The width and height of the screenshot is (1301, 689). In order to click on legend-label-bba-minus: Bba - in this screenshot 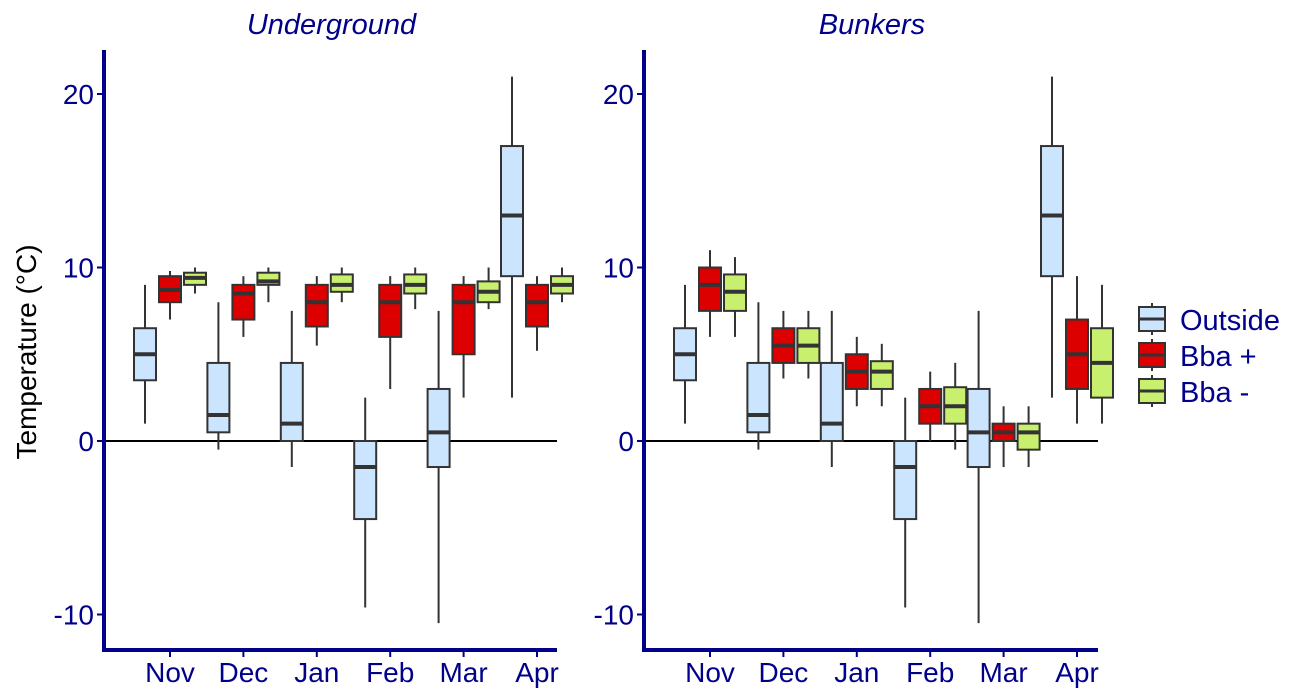, I will do `click(1214, 393)`.